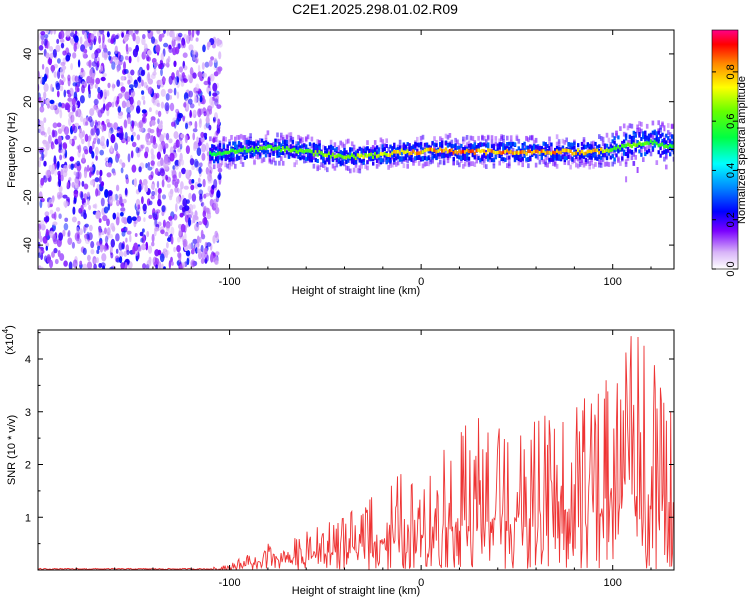  What do you see at coordinates (12, 150) in the screenshot?
I see `spectrogram-y-label: Frequency (Hz)` at bounding box center [12, 150].